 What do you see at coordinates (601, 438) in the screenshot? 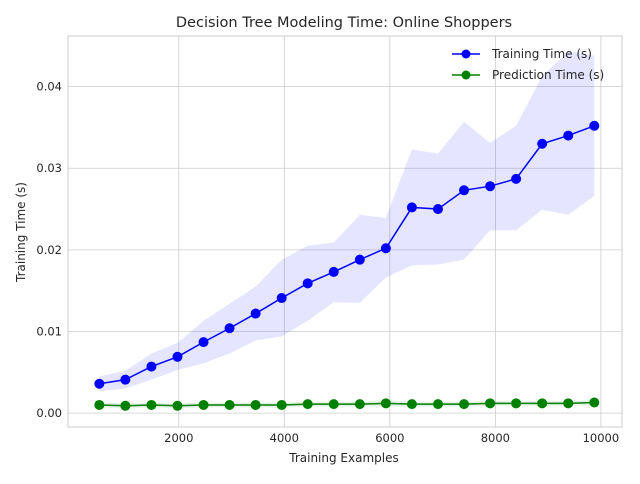
I see `x-tick-label: 10000` at bounding box center [601, 438].